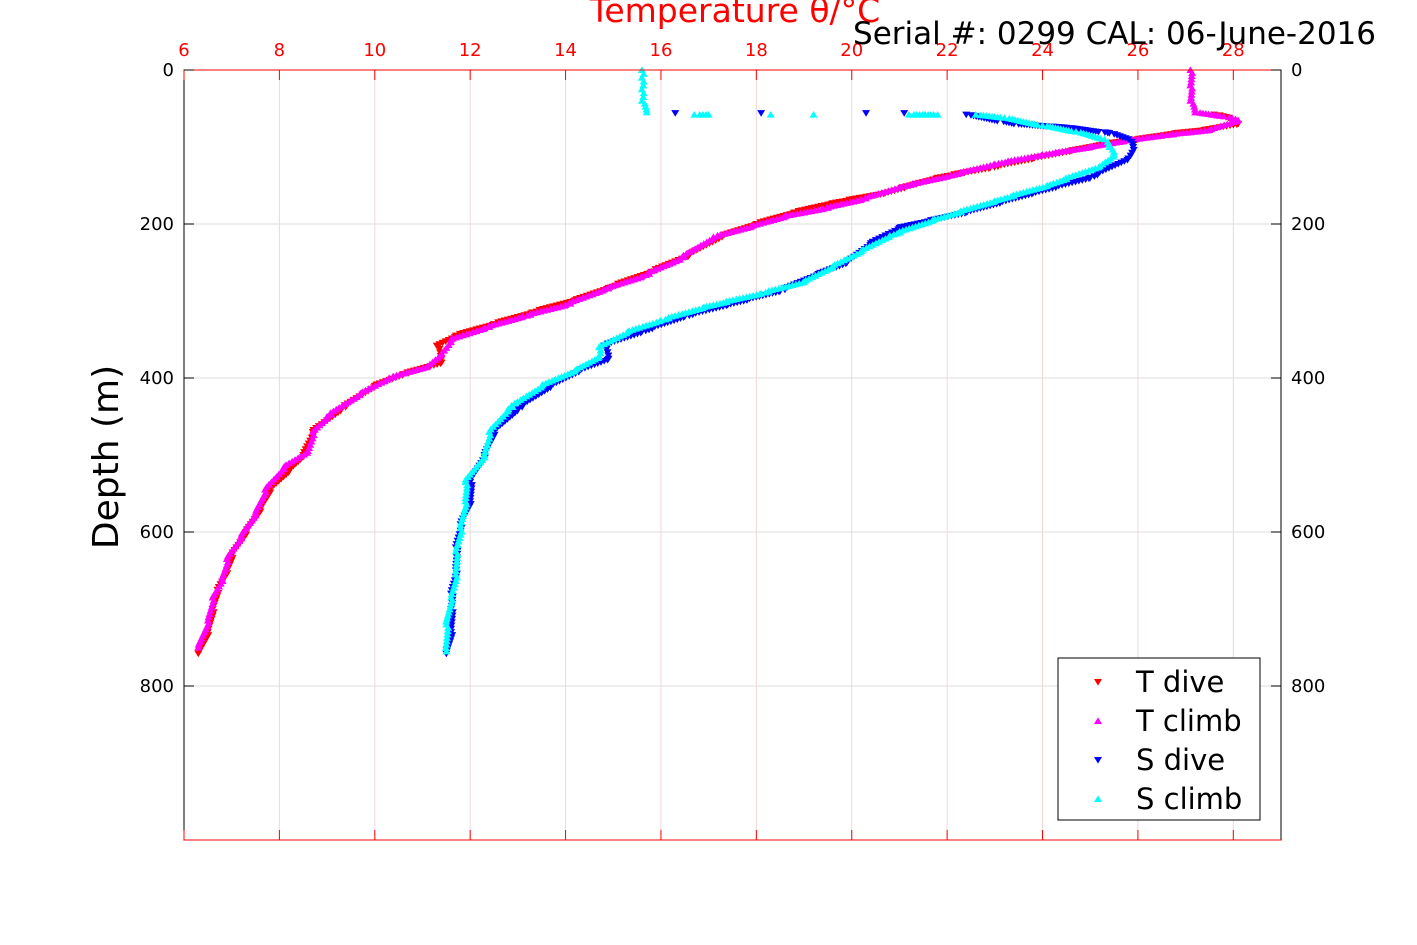  What do you see at coordinates (183, 50) in the screenshot?
I see `x-tick-label: 6` at bounding box center [183, 50].